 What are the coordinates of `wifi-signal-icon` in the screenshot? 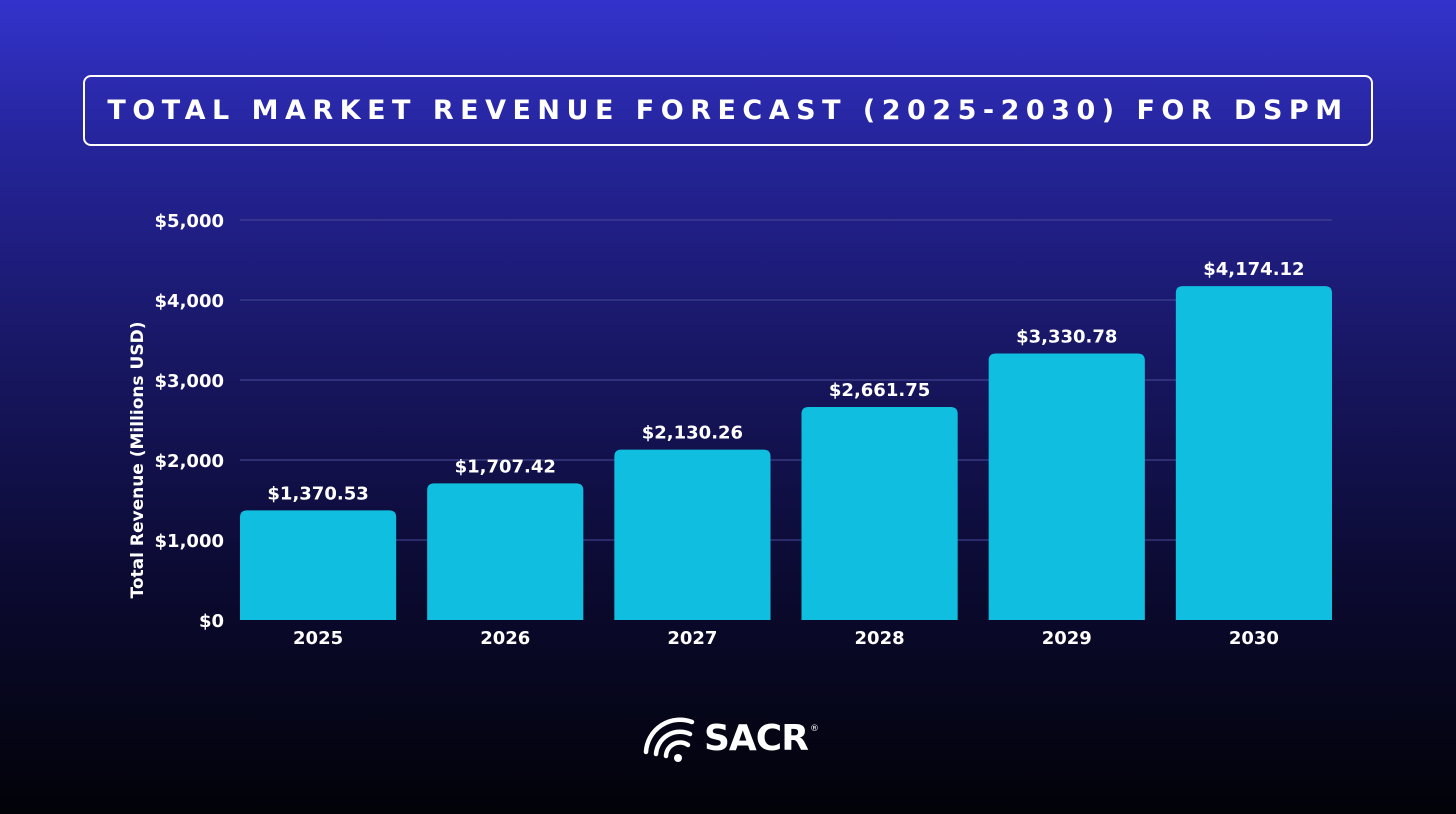 It's located at (669, 739).